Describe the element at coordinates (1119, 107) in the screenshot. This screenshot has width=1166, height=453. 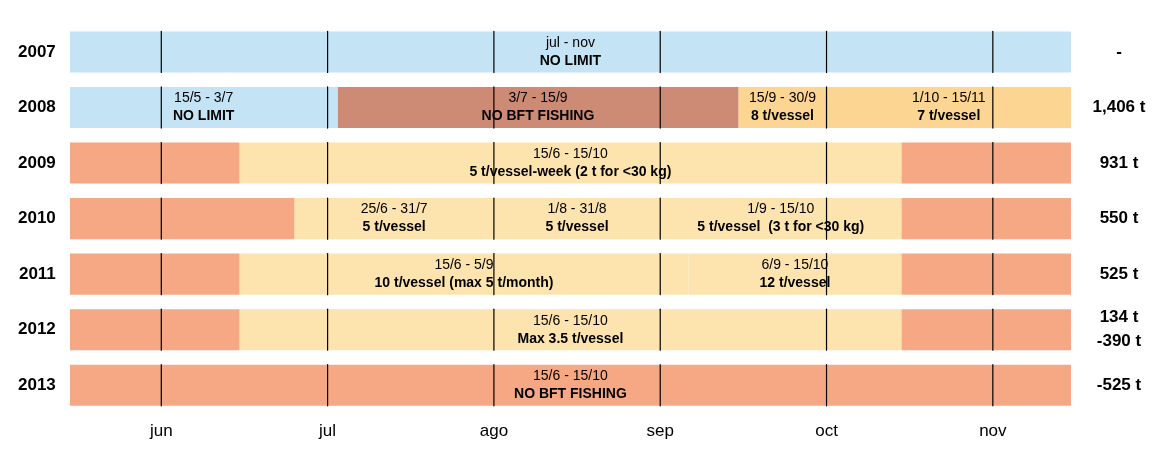
I see `text: 1,406 t` at that location.